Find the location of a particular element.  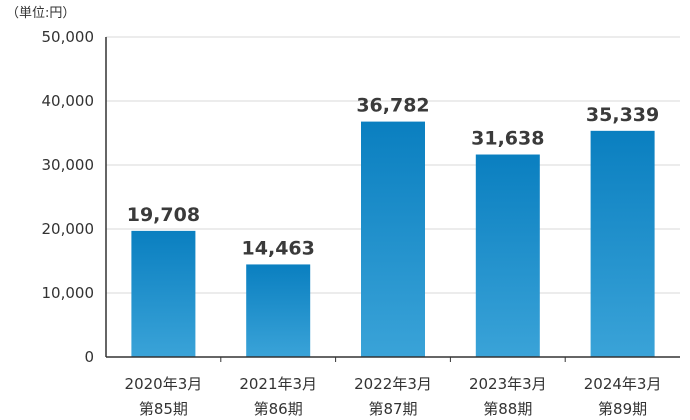

x-category-label: 第88期 is located at coordinates (507, 409).